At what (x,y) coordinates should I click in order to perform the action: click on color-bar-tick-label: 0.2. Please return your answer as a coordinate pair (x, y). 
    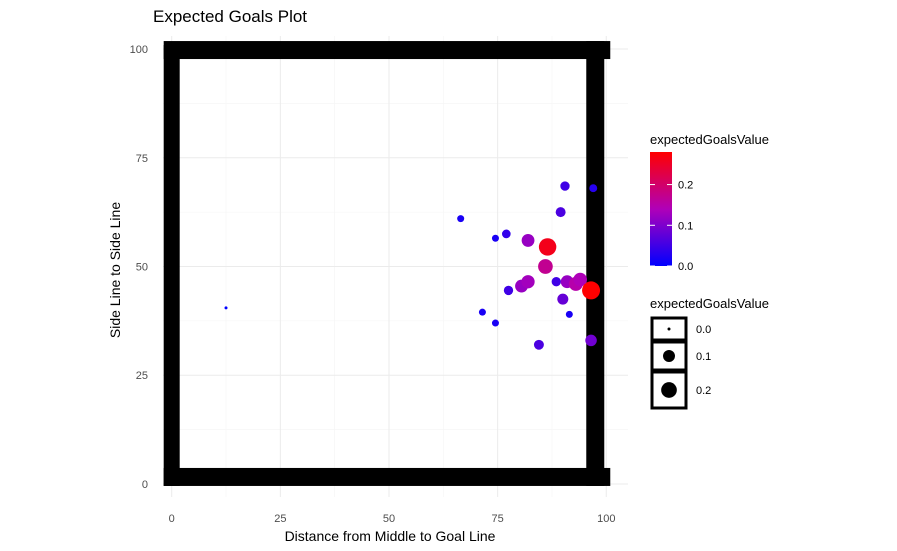
    Looking at the image, I should click on (685, 186).